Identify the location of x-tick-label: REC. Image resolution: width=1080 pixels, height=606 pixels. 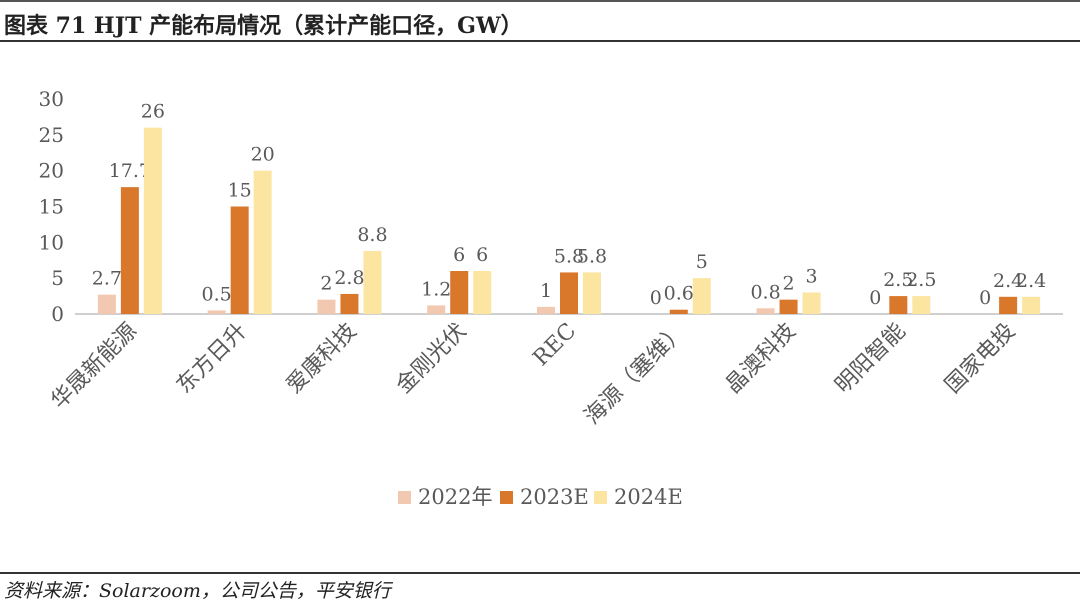
(555, 345).